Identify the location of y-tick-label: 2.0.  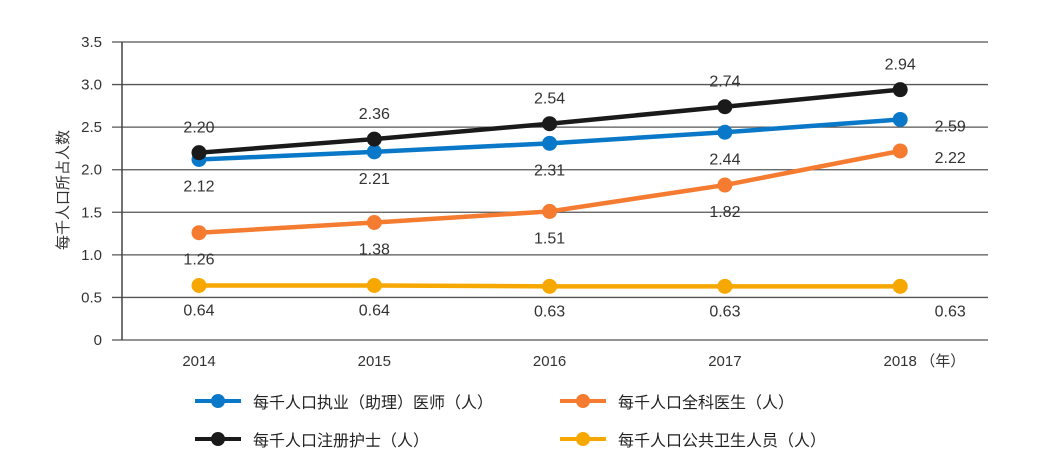
(91, 170).